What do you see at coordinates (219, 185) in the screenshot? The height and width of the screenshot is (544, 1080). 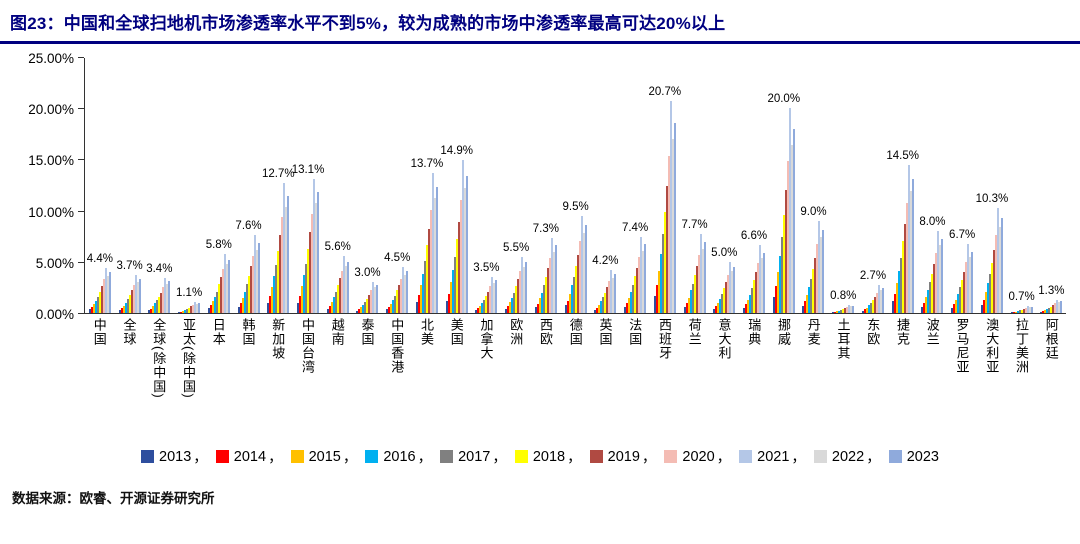 I see `bar-group: 5.8%` at bounding box center [219, 185].